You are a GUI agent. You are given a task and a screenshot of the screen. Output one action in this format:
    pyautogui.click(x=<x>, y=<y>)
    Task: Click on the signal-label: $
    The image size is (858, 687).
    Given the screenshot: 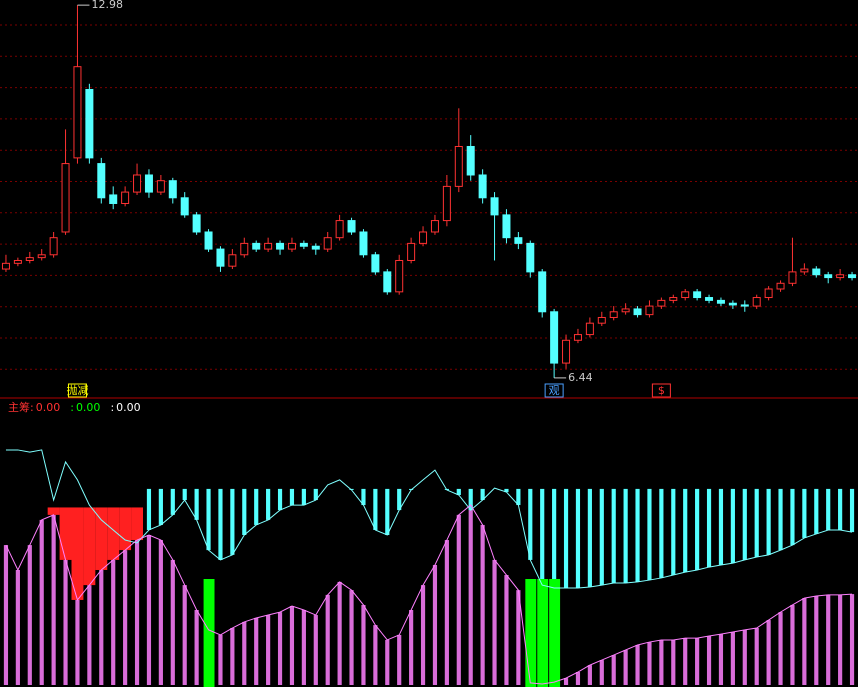 What is the action you would take?
    pyautogui.click(x=661, y=390)
    